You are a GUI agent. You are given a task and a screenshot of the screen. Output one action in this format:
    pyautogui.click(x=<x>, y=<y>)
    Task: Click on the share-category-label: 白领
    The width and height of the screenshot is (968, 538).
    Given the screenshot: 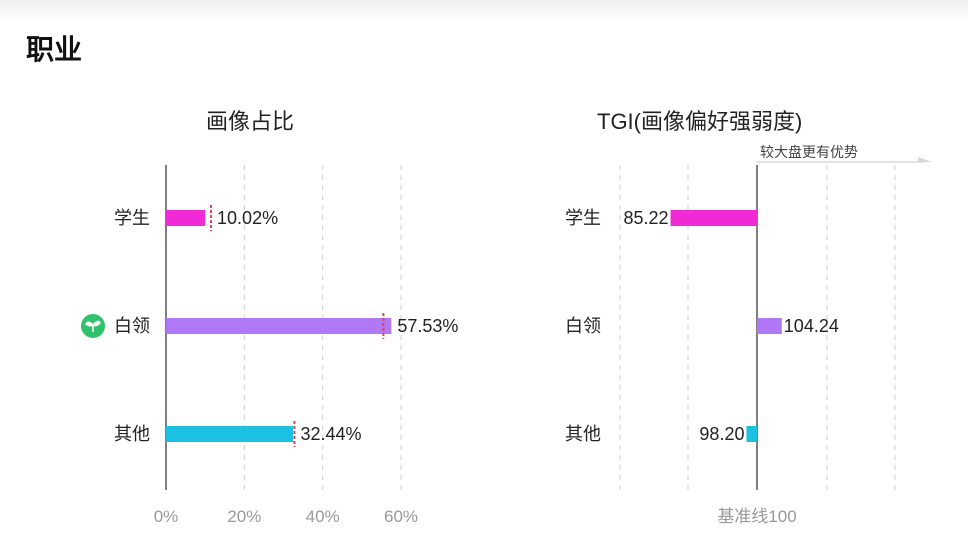 What is the action you would take?
    pyautogui.click(x=132, y=326)
    